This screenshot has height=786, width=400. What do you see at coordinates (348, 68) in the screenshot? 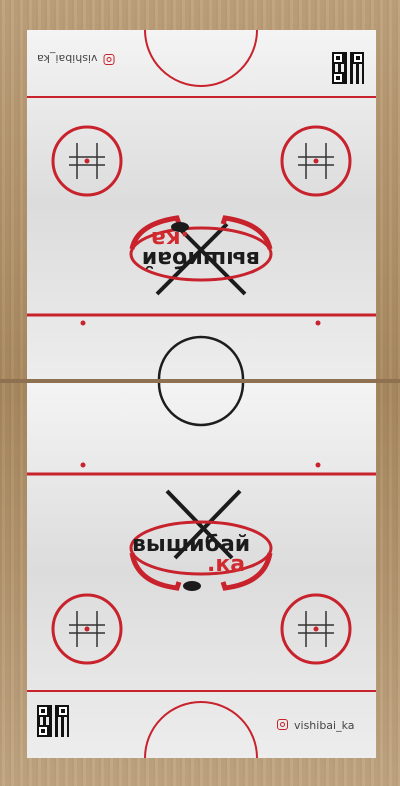
I see `qr-code-top` at bounding box center [348, 68].